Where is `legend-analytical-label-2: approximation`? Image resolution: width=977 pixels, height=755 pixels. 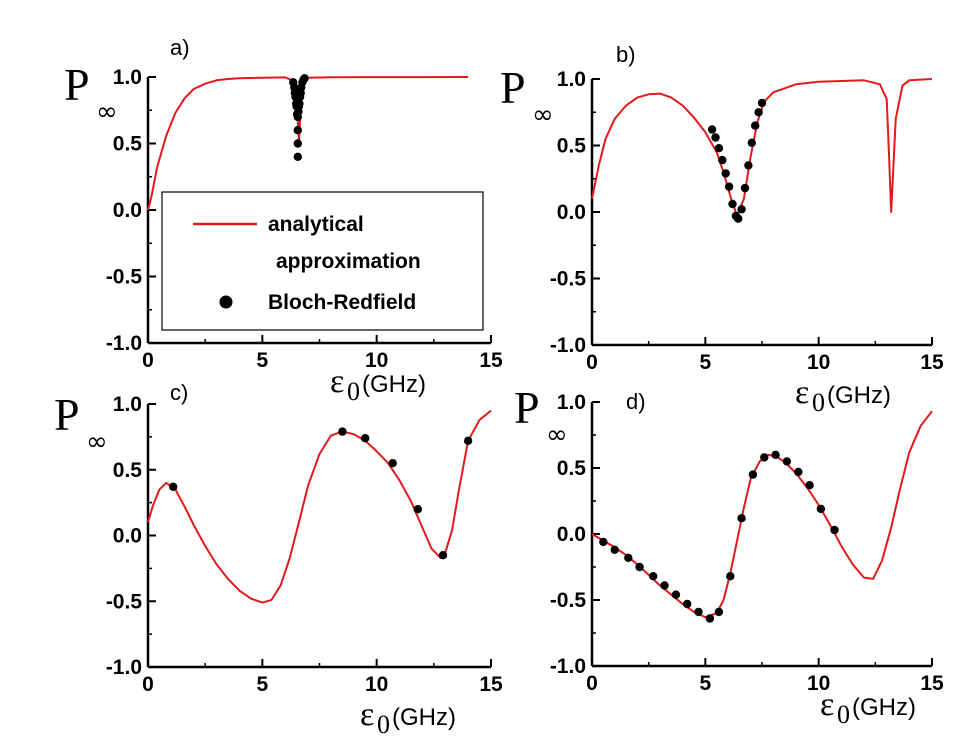 legend-analytical-label-2: approximation is located at coordinates (348, 261).